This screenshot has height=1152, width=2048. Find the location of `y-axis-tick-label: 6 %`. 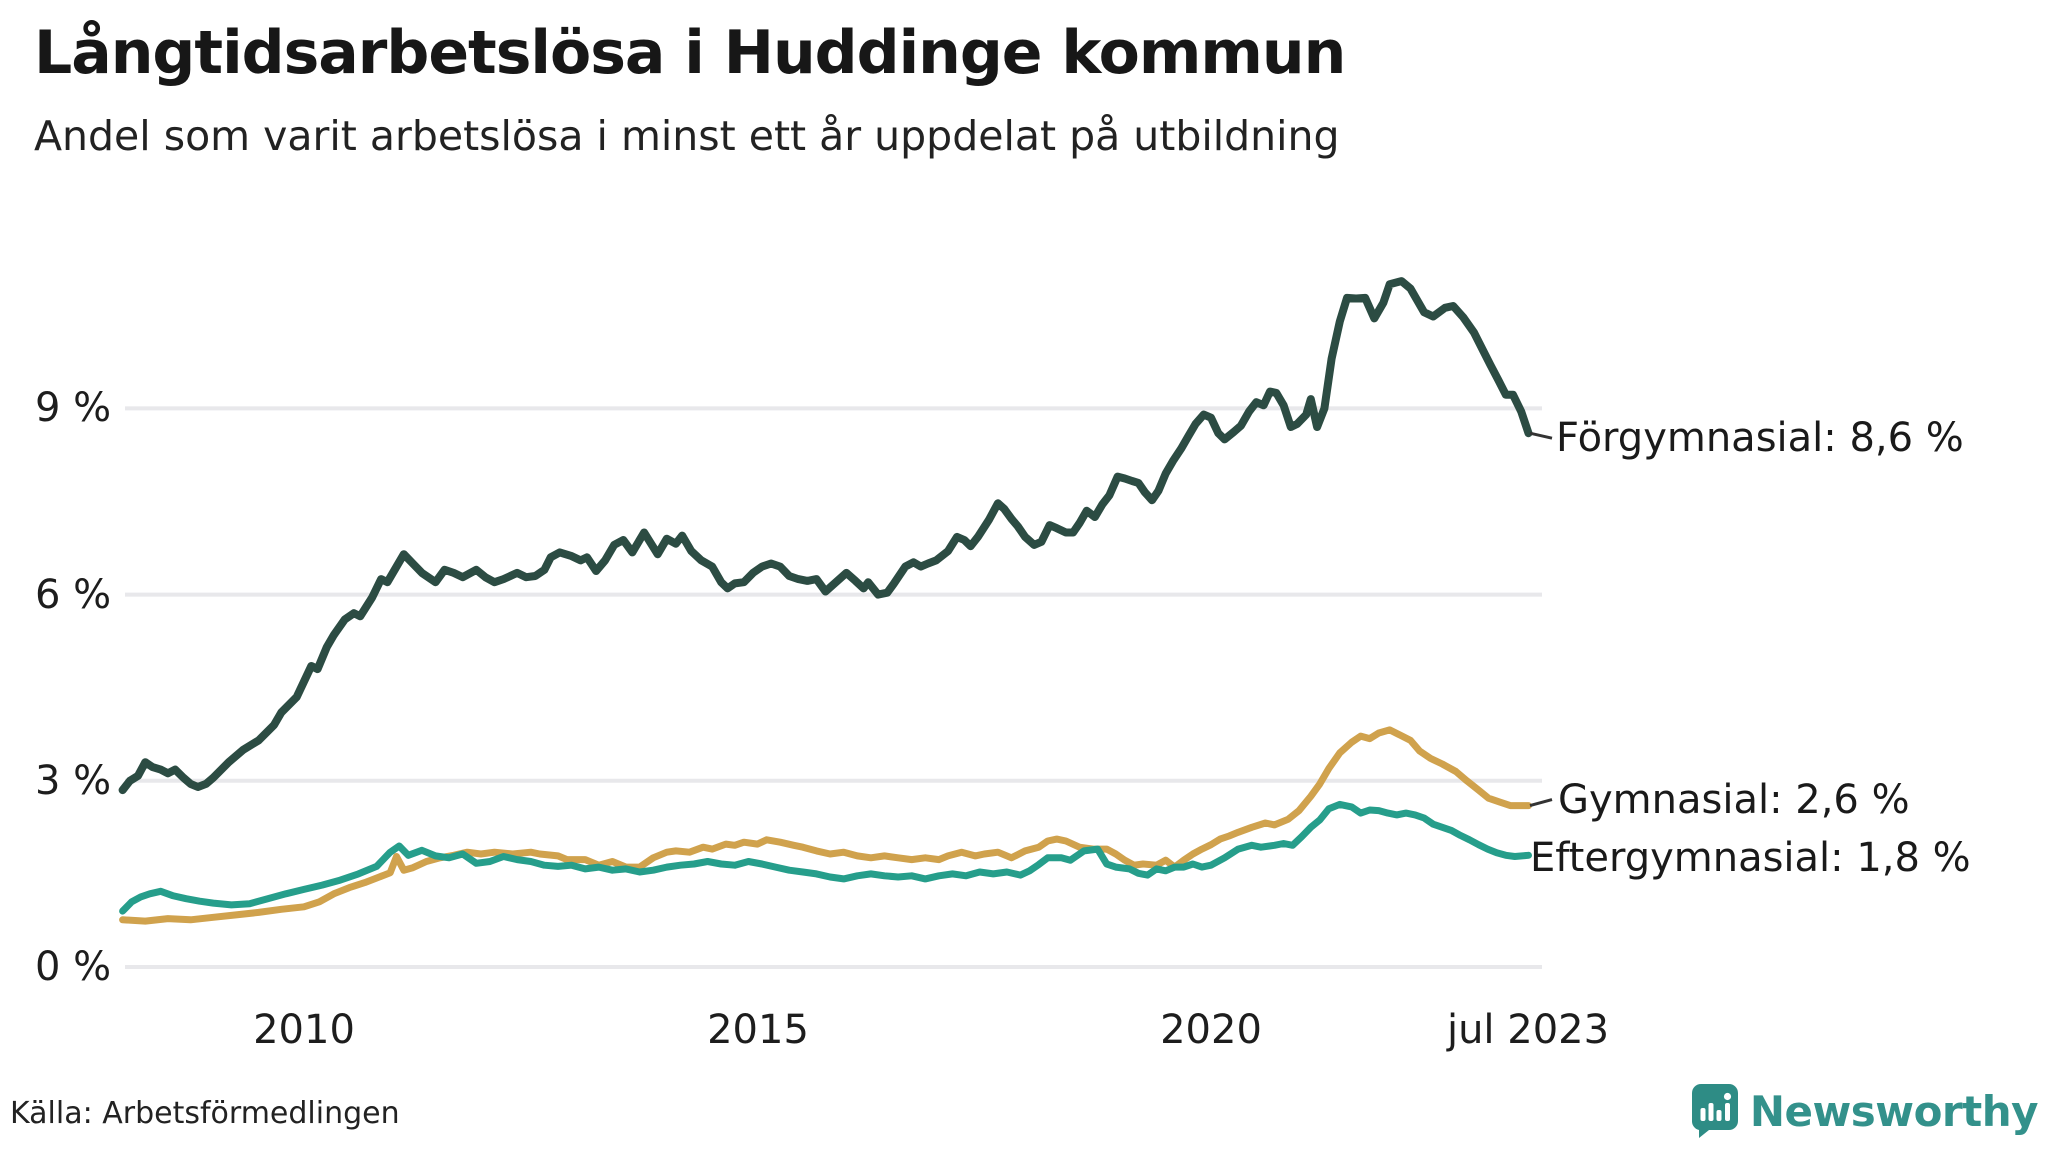

y-axis-tick-label: 6 % is located at coordinates (73, 595).